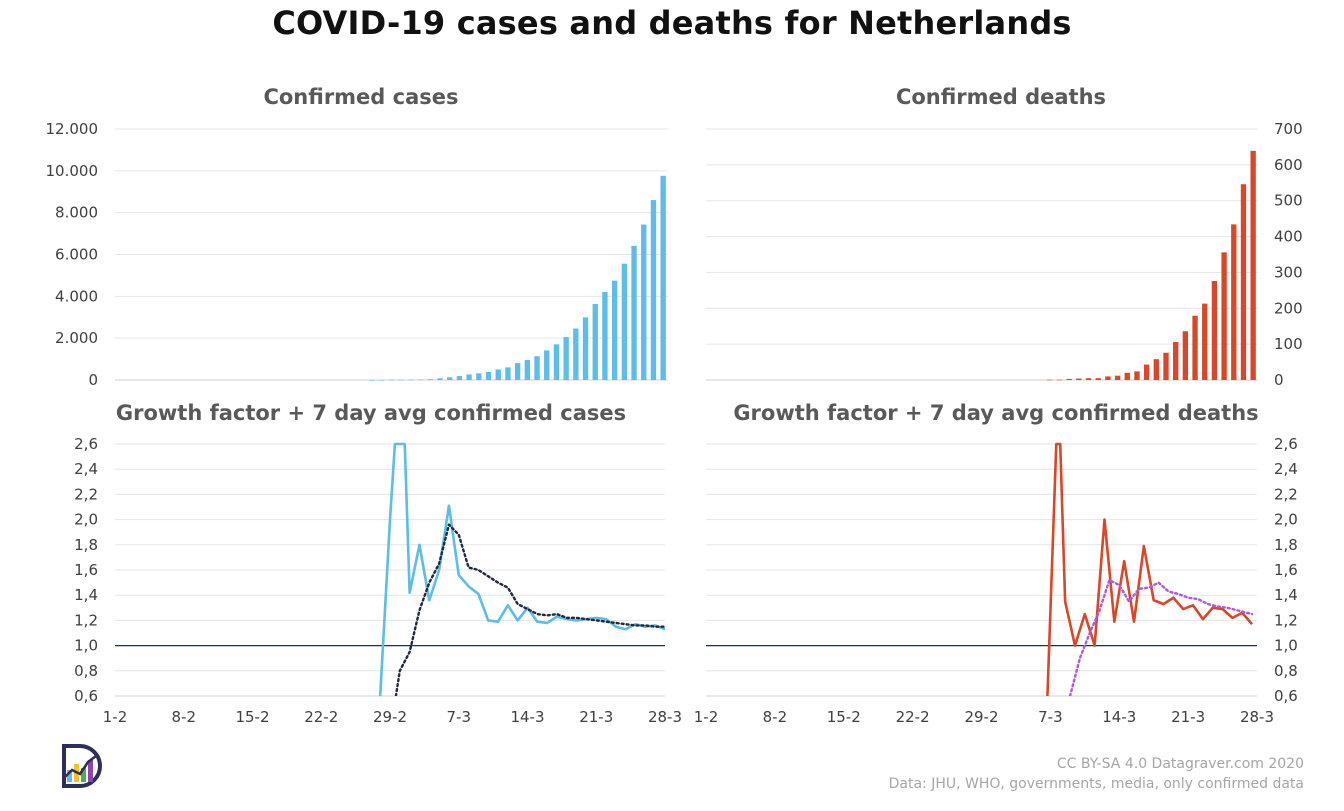  I want to click on growth-deaths-y-tick-label: 0,8, so click(1286, 671).